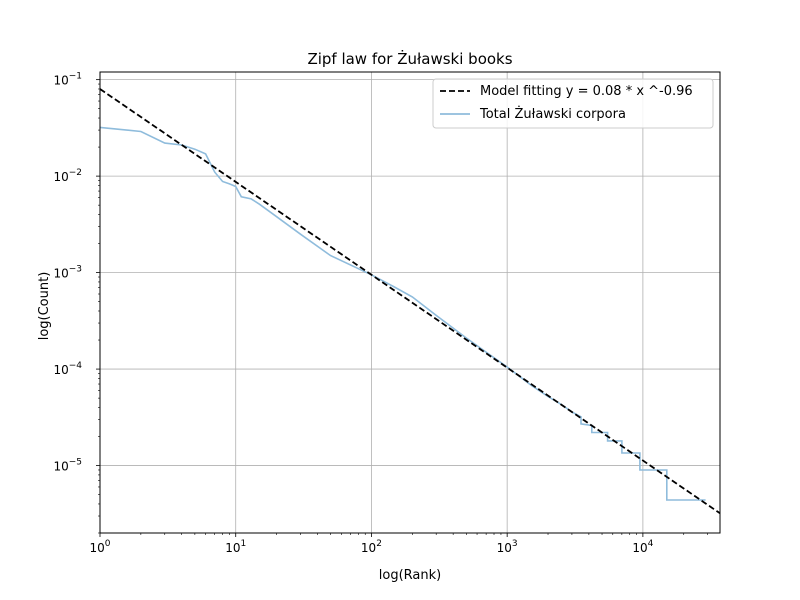 The height and width of the screenshot is (600, 800). Describe the element at coordinates (409, 58) in the screenshot. I see `chart-title: Zipf law for Żuławski books` at that location.